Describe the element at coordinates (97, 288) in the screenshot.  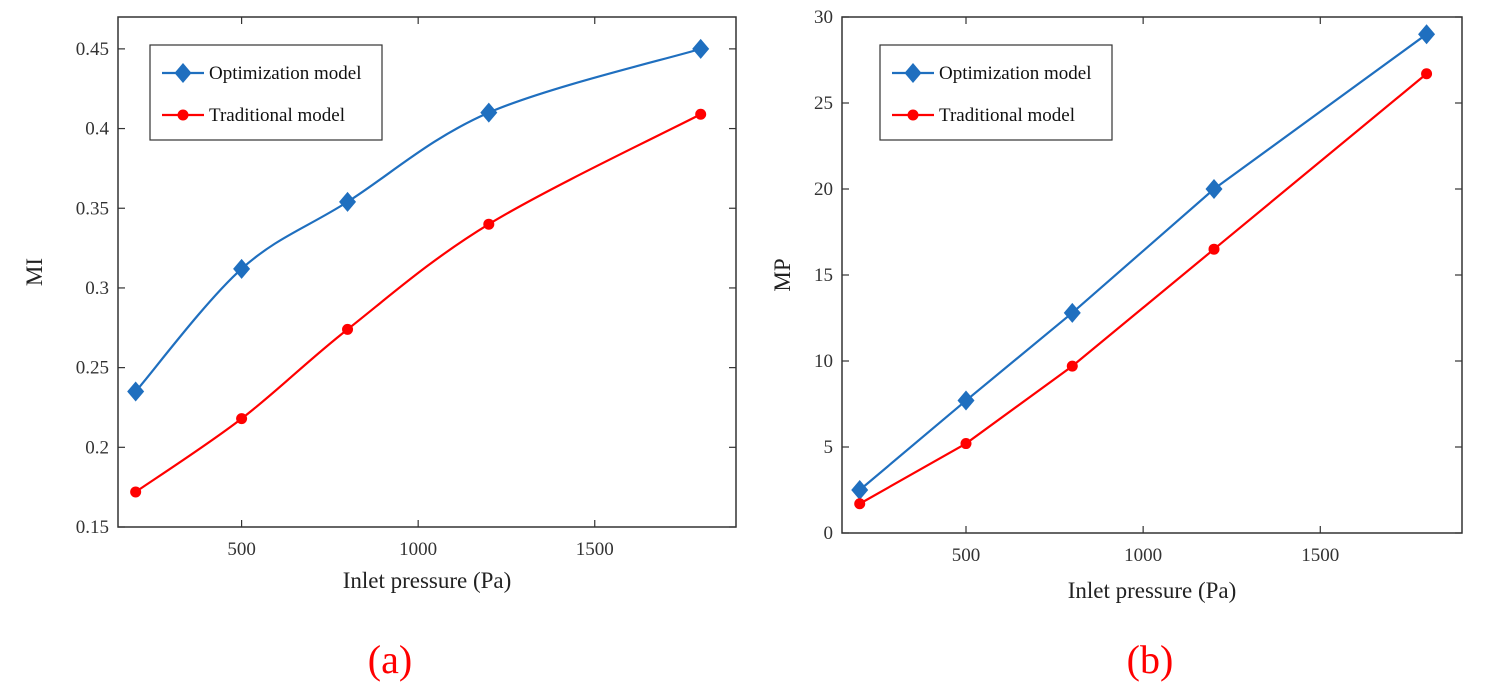
I see `y-tick-label: 0.3` at that location.